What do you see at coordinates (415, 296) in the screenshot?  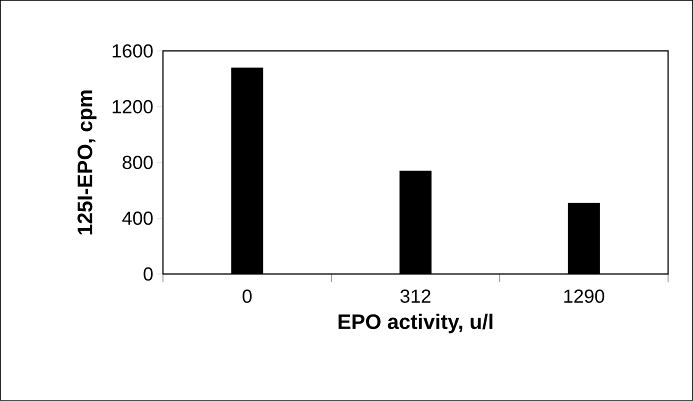 I see `x-tick-label: 312` at bounding box center [415, 296].